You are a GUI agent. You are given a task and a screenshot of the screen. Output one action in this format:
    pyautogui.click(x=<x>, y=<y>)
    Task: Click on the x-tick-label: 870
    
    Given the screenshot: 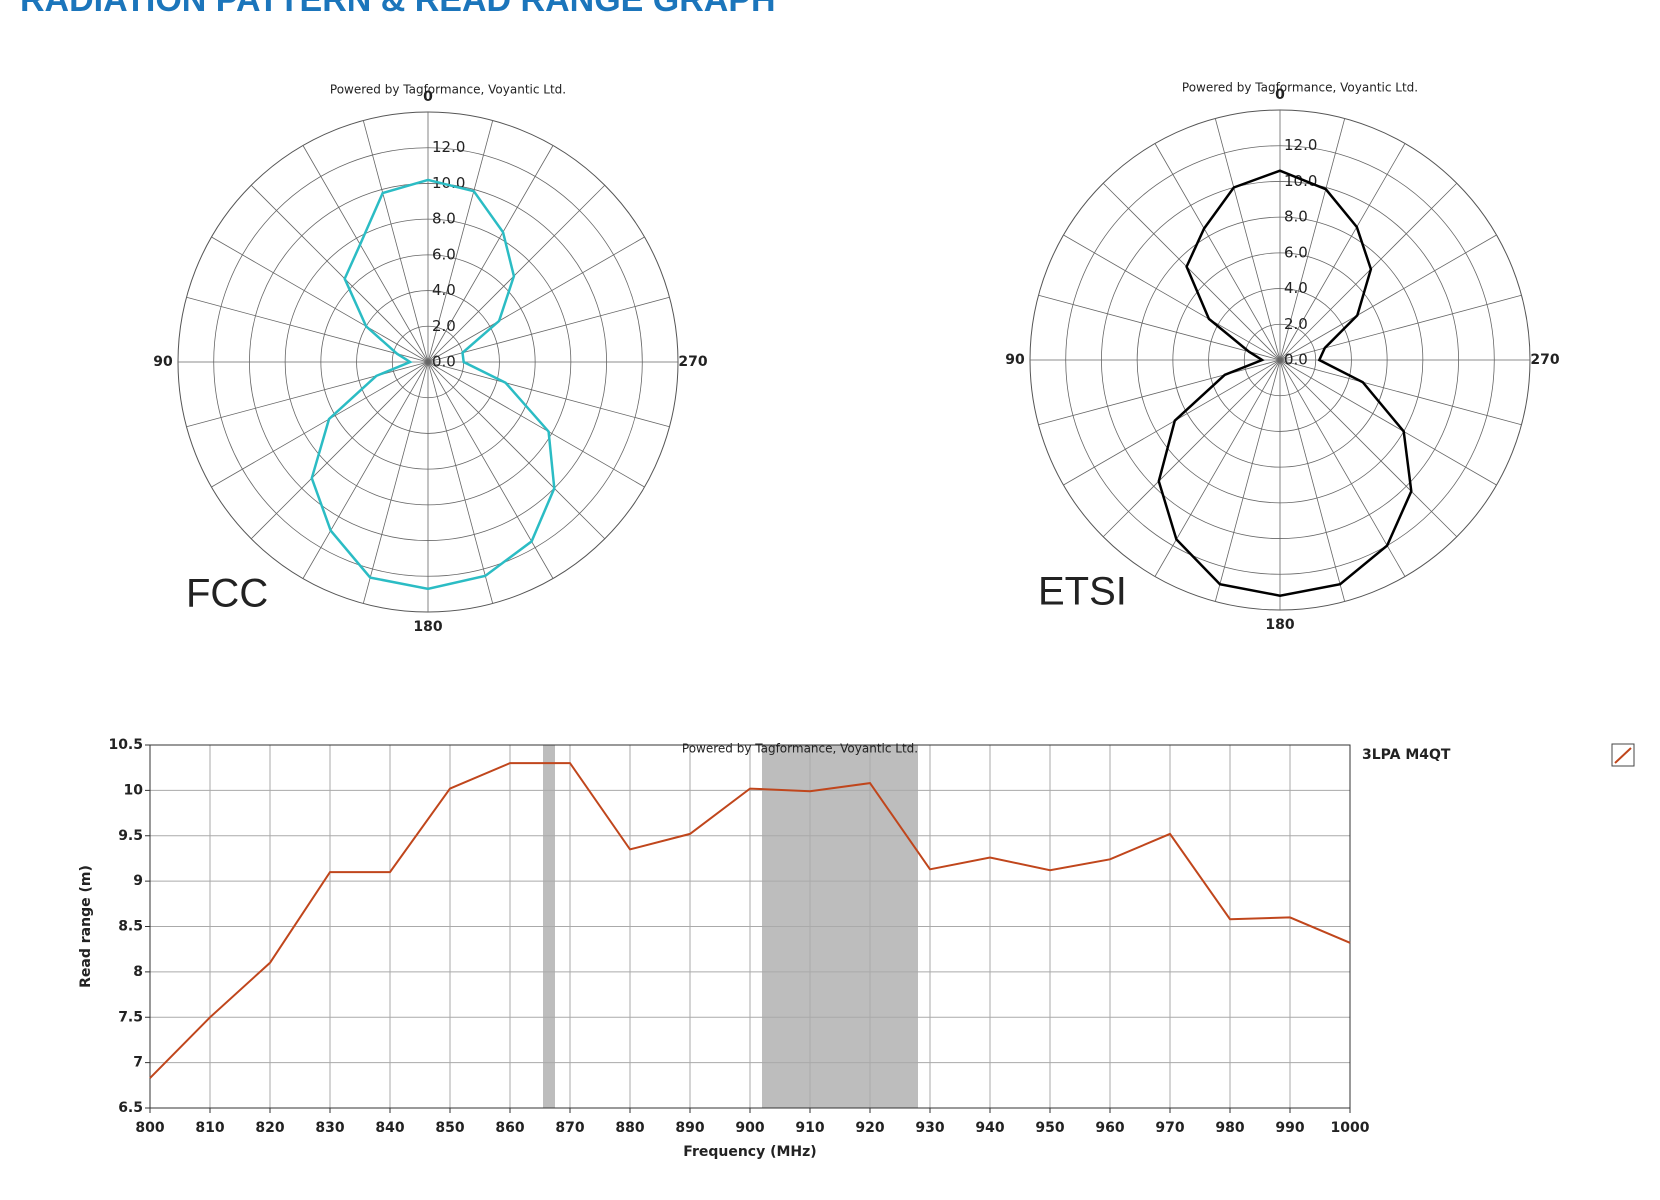 What is the action you would take?
    pyautogui.click(x=569, y=1128)
    